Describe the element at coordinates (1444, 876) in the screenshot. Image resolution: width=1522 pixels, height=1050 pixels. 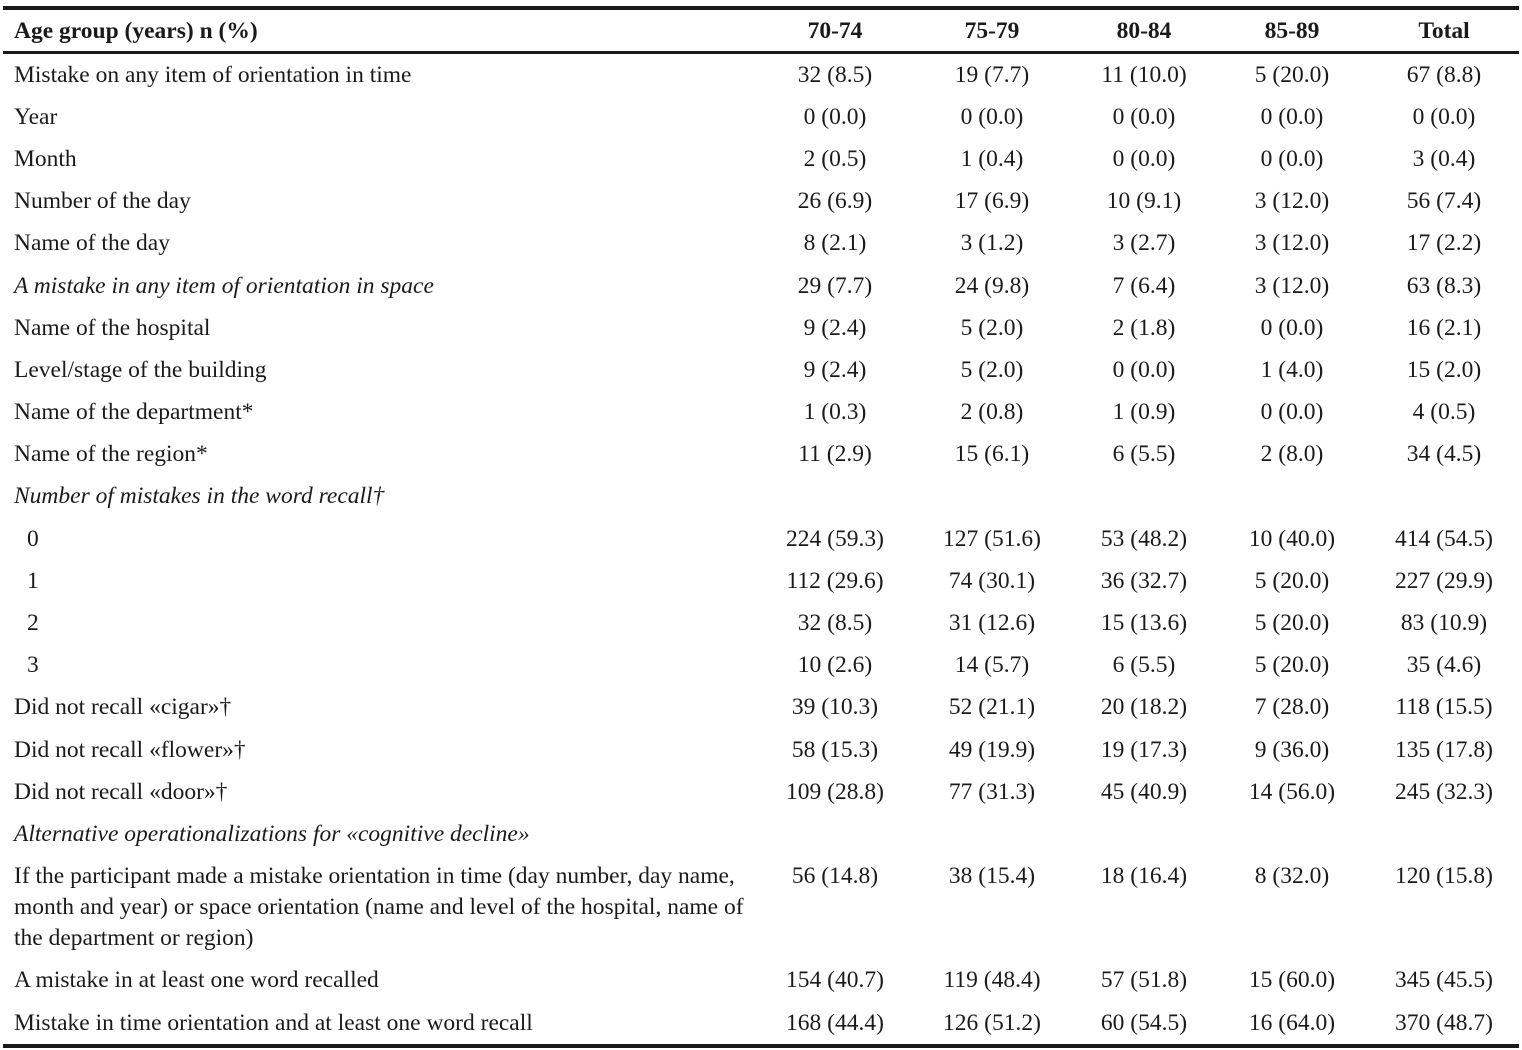
I see `cell-total: 120 (15.8)` at that location.